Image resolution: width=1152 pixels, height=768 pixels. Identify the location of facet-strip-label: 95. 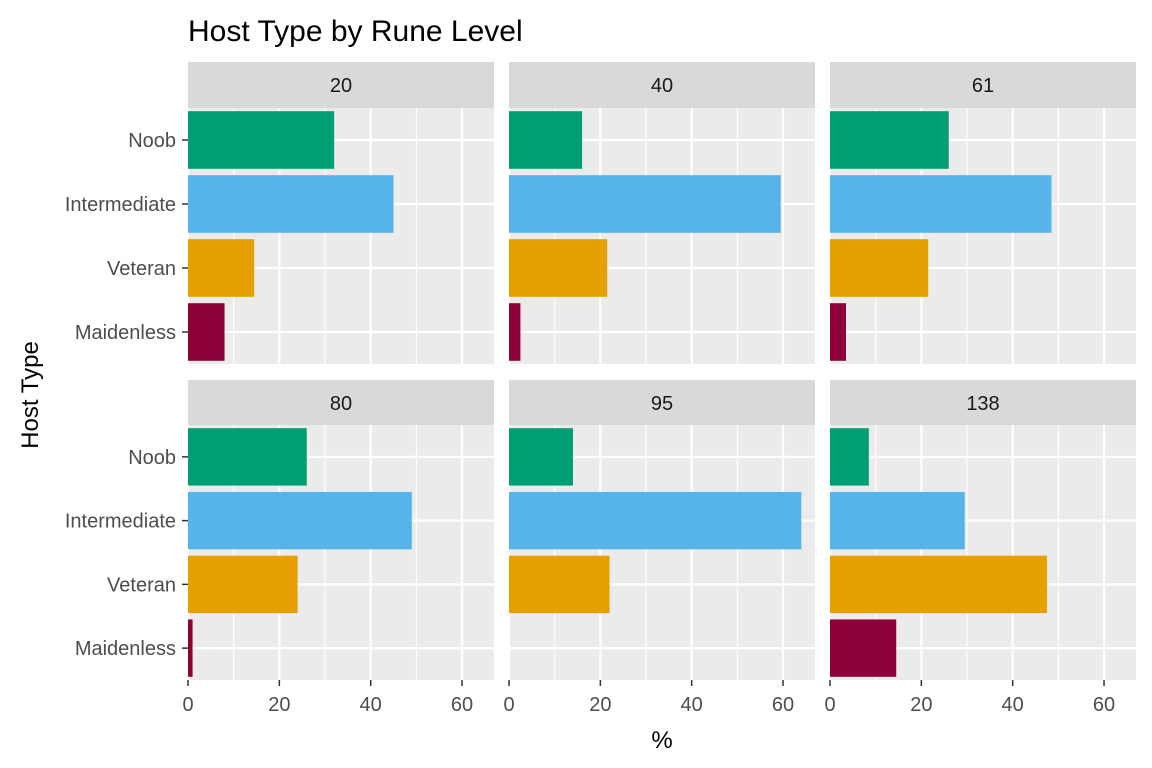
(662, 404).